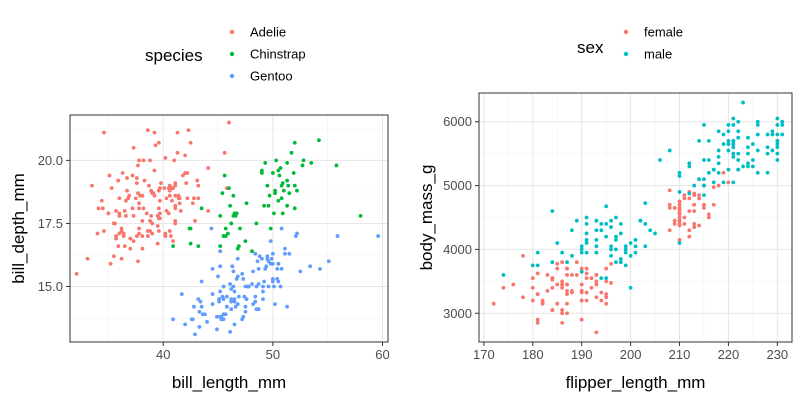 The height and width of the screenshot is (400, 800). What do you see at coordinates (653, 43) in the screenshot?
I see `legend-items-right: female male` at bounding box center [653, 43].